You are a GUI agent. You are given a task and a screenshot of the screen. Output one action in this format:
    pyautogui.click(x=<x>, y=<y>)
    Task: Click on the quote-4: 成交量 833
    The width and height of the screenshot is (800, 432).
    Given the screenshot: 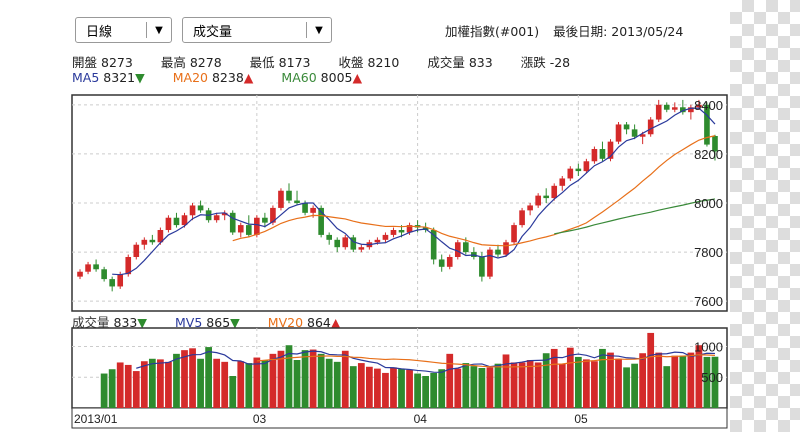 What is the action you would take?
    pyautogui.click(x=466, y=62)
    